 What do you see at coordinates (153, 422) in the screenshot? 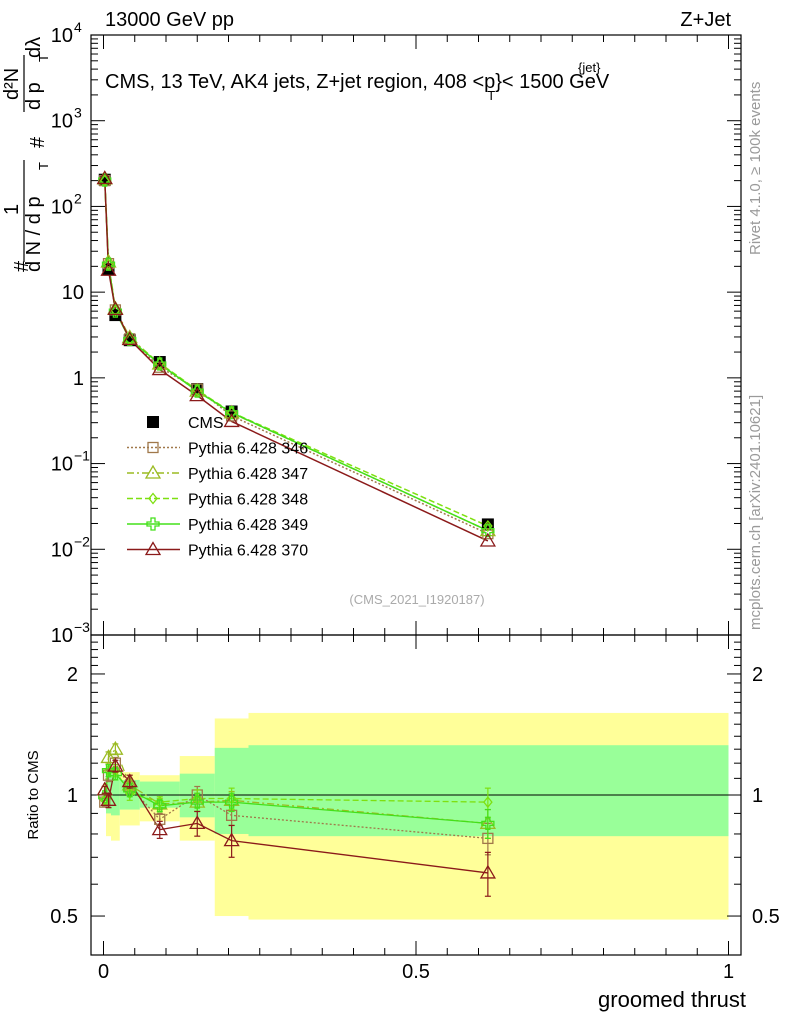
I see `legend-marker-cms` at bounding box center [153, 422].